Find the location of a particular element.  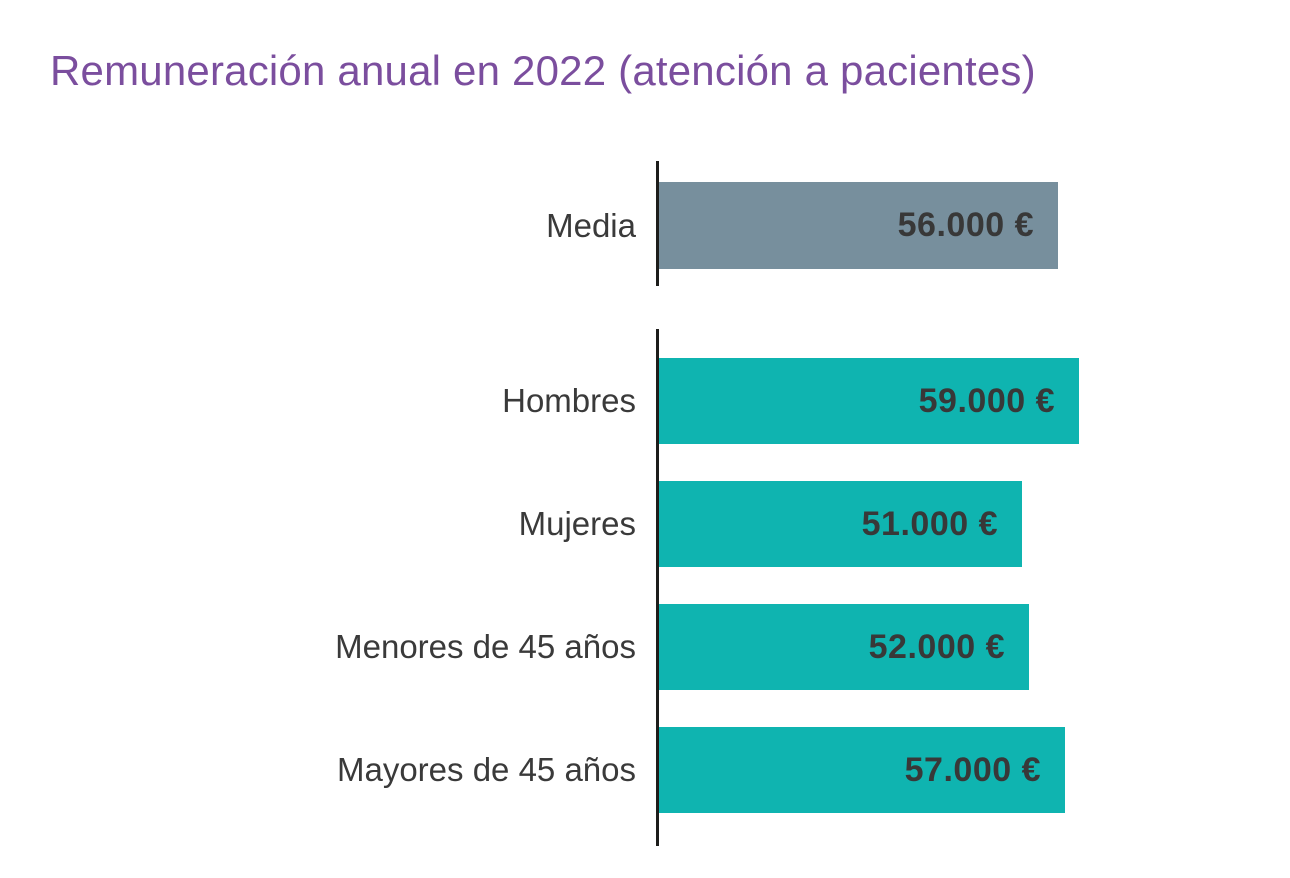

chart-group-media: Media 56.000 € is located at coordinates (645, 224).